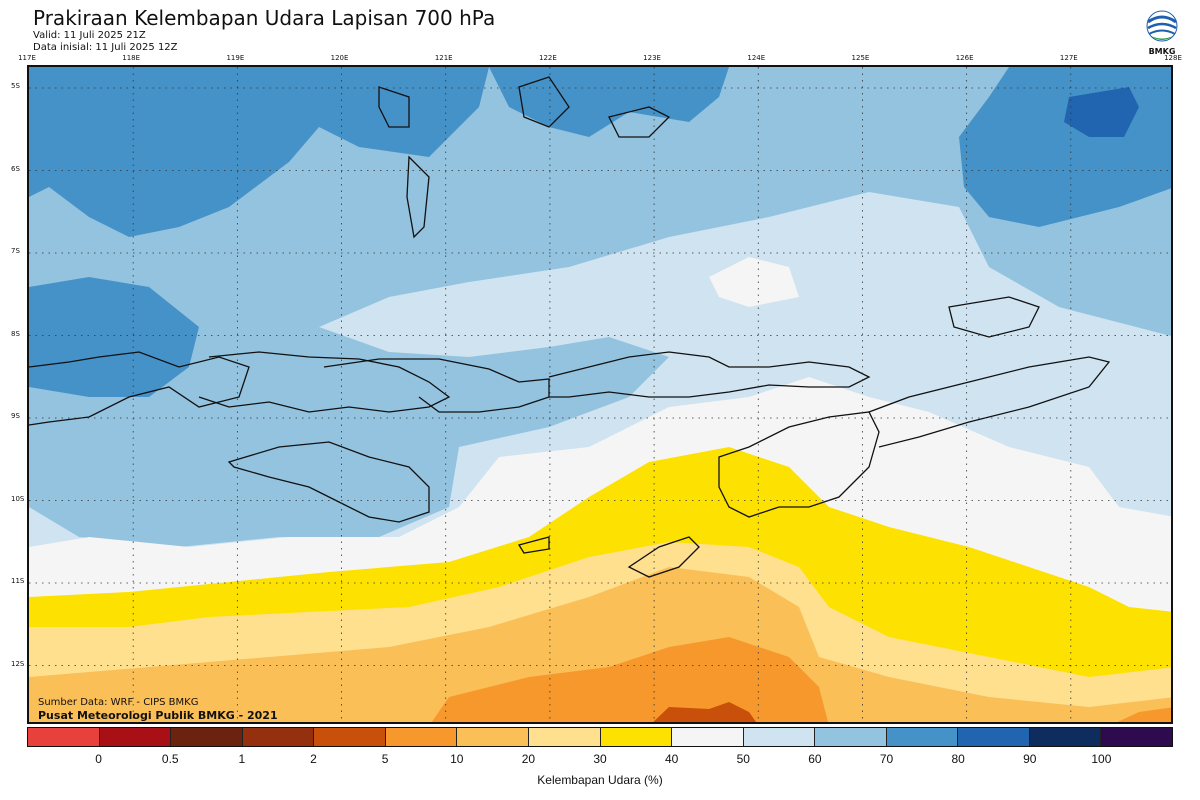 The image size is (1200, 800). I want to click on coast-sumba, so click(328, 482).